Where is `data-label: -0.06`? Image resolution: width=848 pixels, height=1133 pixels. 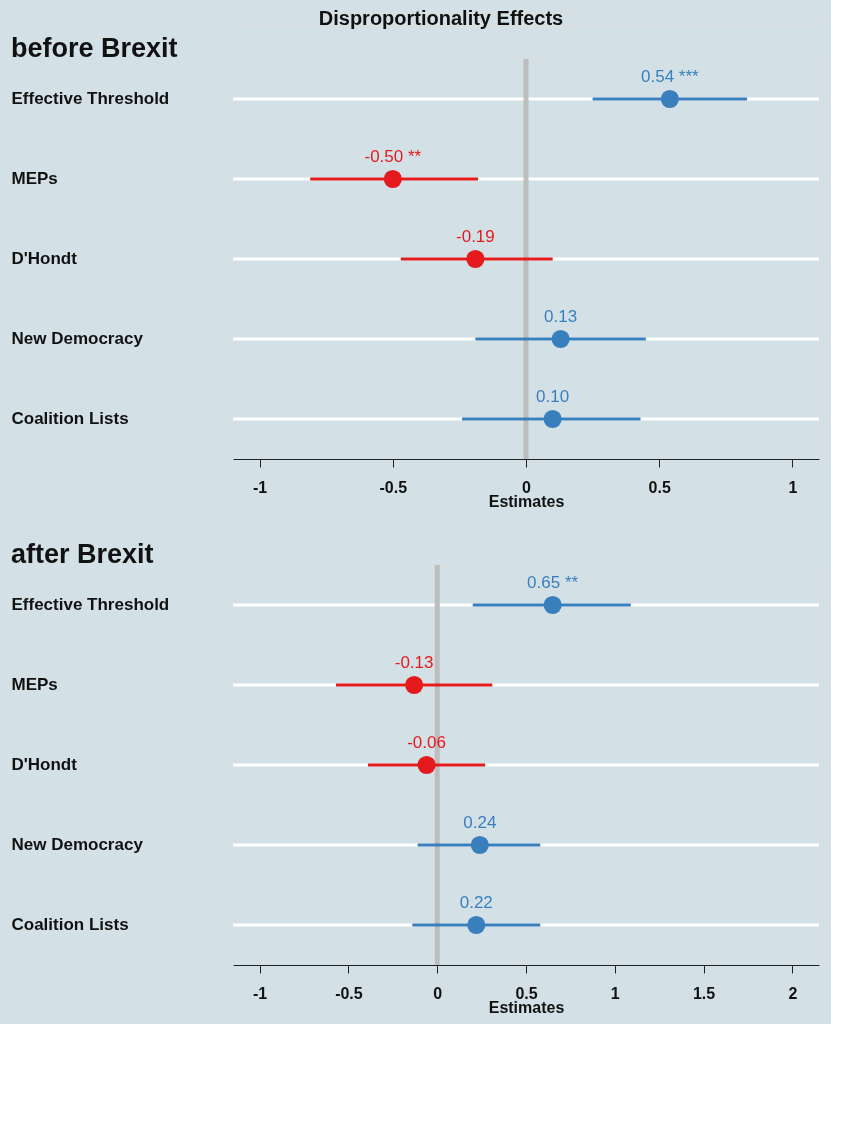
data-label: -0.06 is located at coordinates (426, 742).